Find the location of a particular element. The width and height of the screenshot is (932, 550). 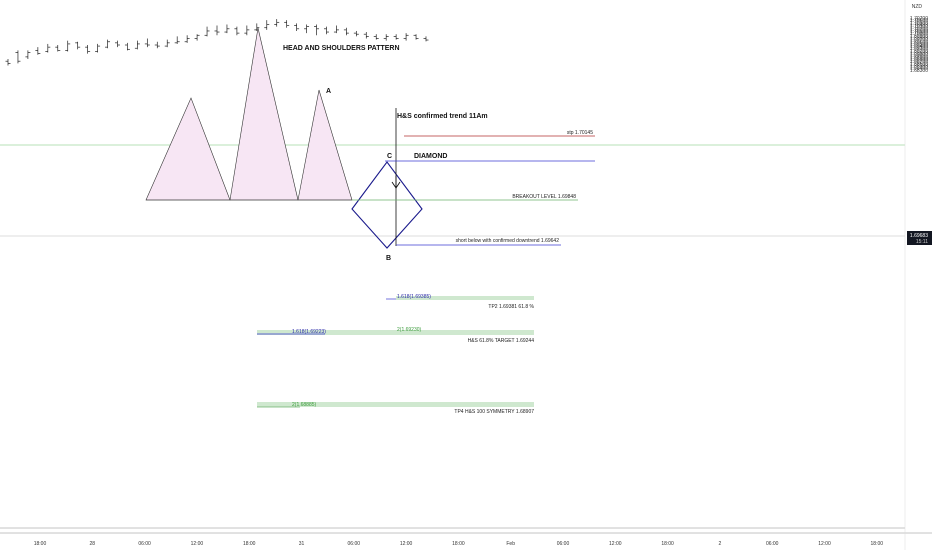

y-tick-label: 1.69800 is located at coordinates (919, 38).